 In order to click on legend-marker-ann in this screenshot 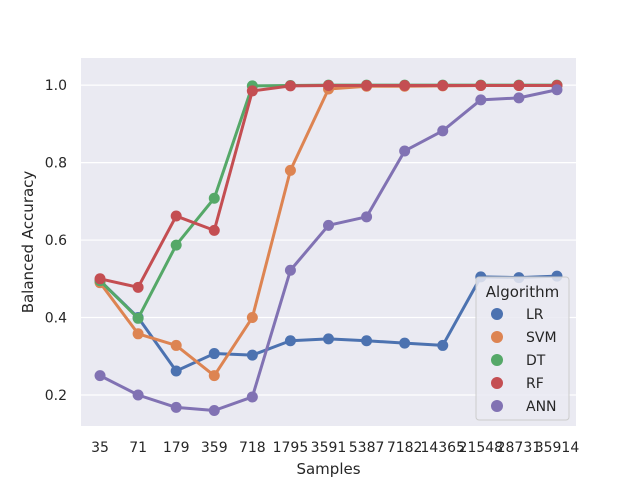, I will do `click(497, 406)`.